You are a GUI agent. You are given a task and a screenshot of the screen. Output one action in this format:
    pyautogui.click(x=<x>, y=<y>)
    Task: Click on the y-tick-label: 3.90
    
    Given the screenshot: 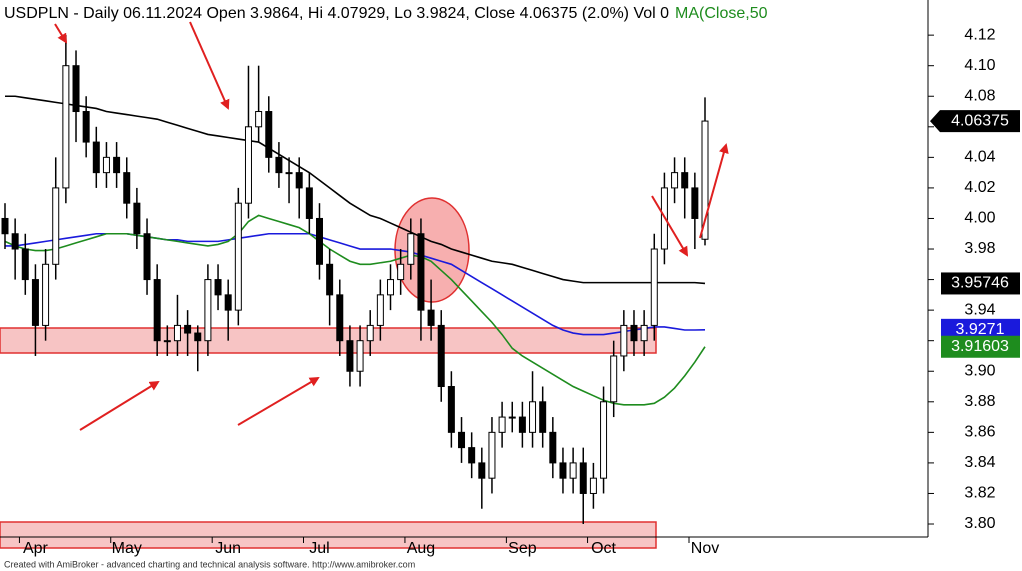 What is the action you would take?
    pyautogui.click(x=979, y=370)
    